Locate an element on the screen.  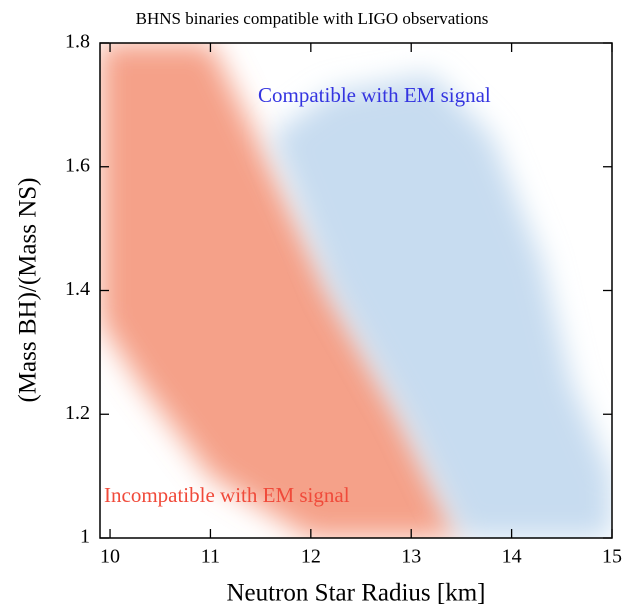
x-tick-label: 13 is located at coordinates (411, 557).